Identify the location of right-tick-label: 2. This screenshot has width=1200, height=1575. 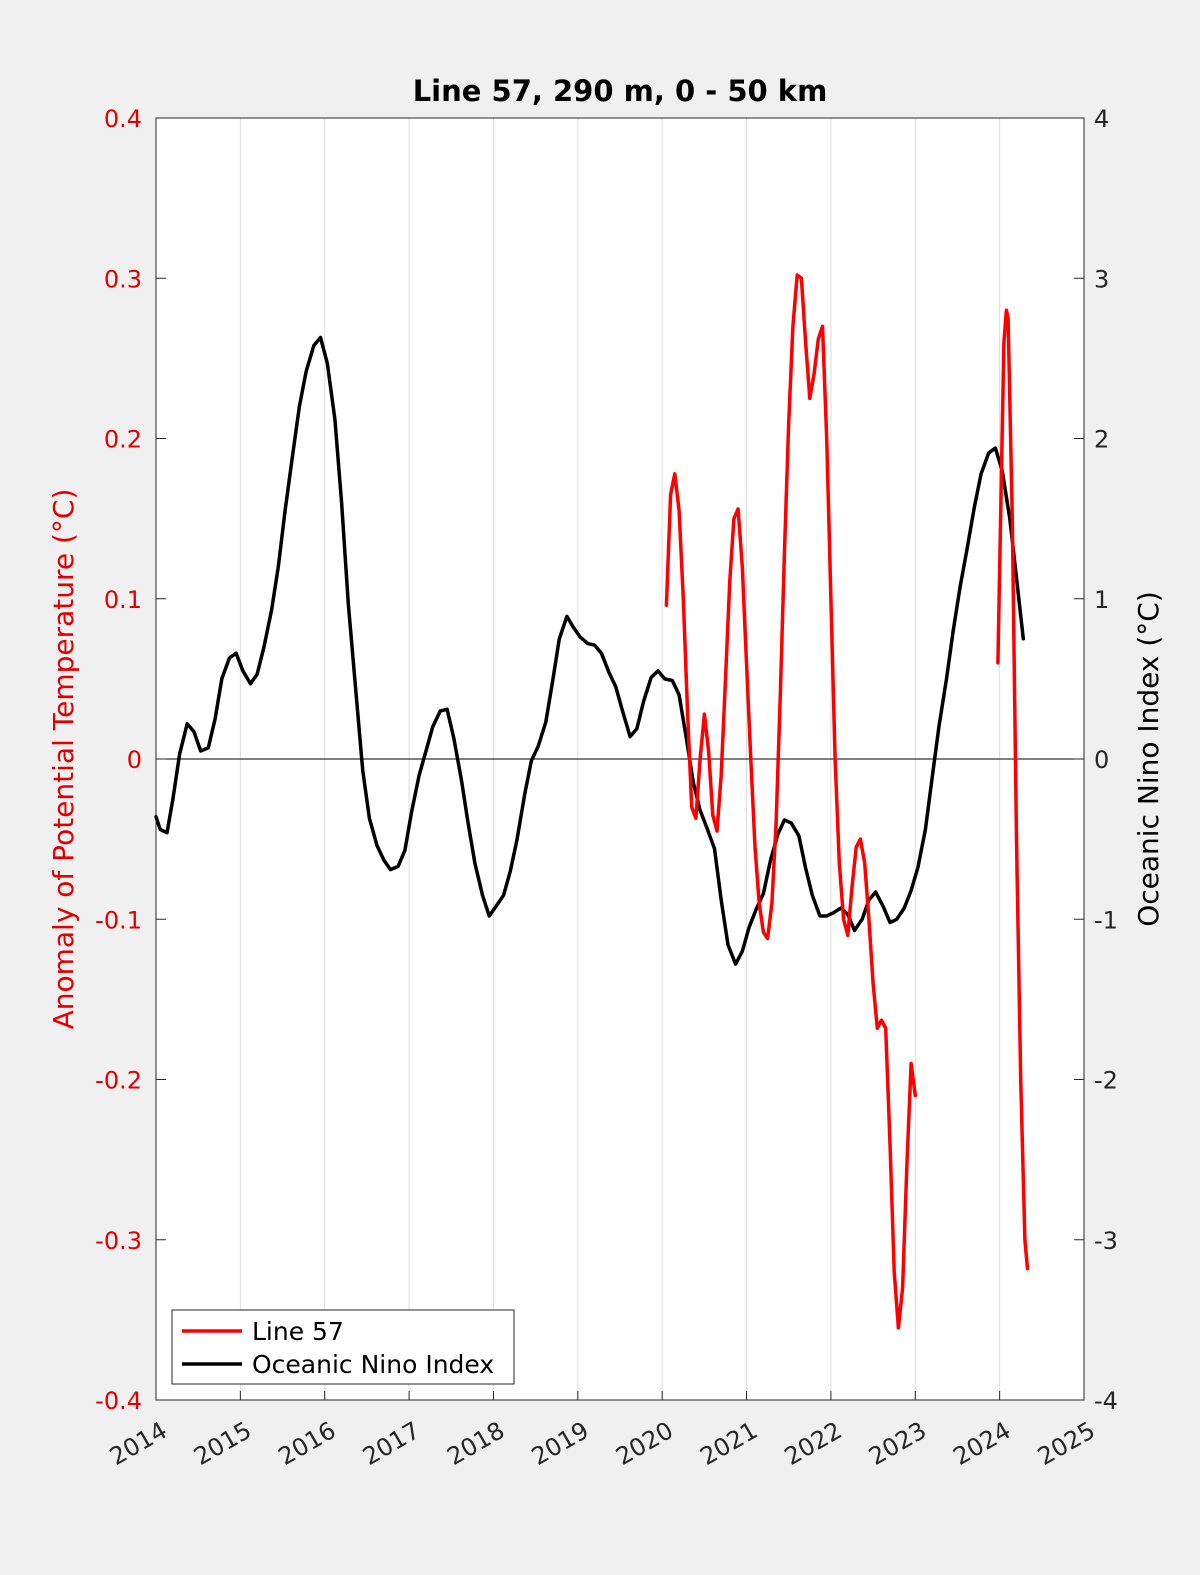
(1101, 440).